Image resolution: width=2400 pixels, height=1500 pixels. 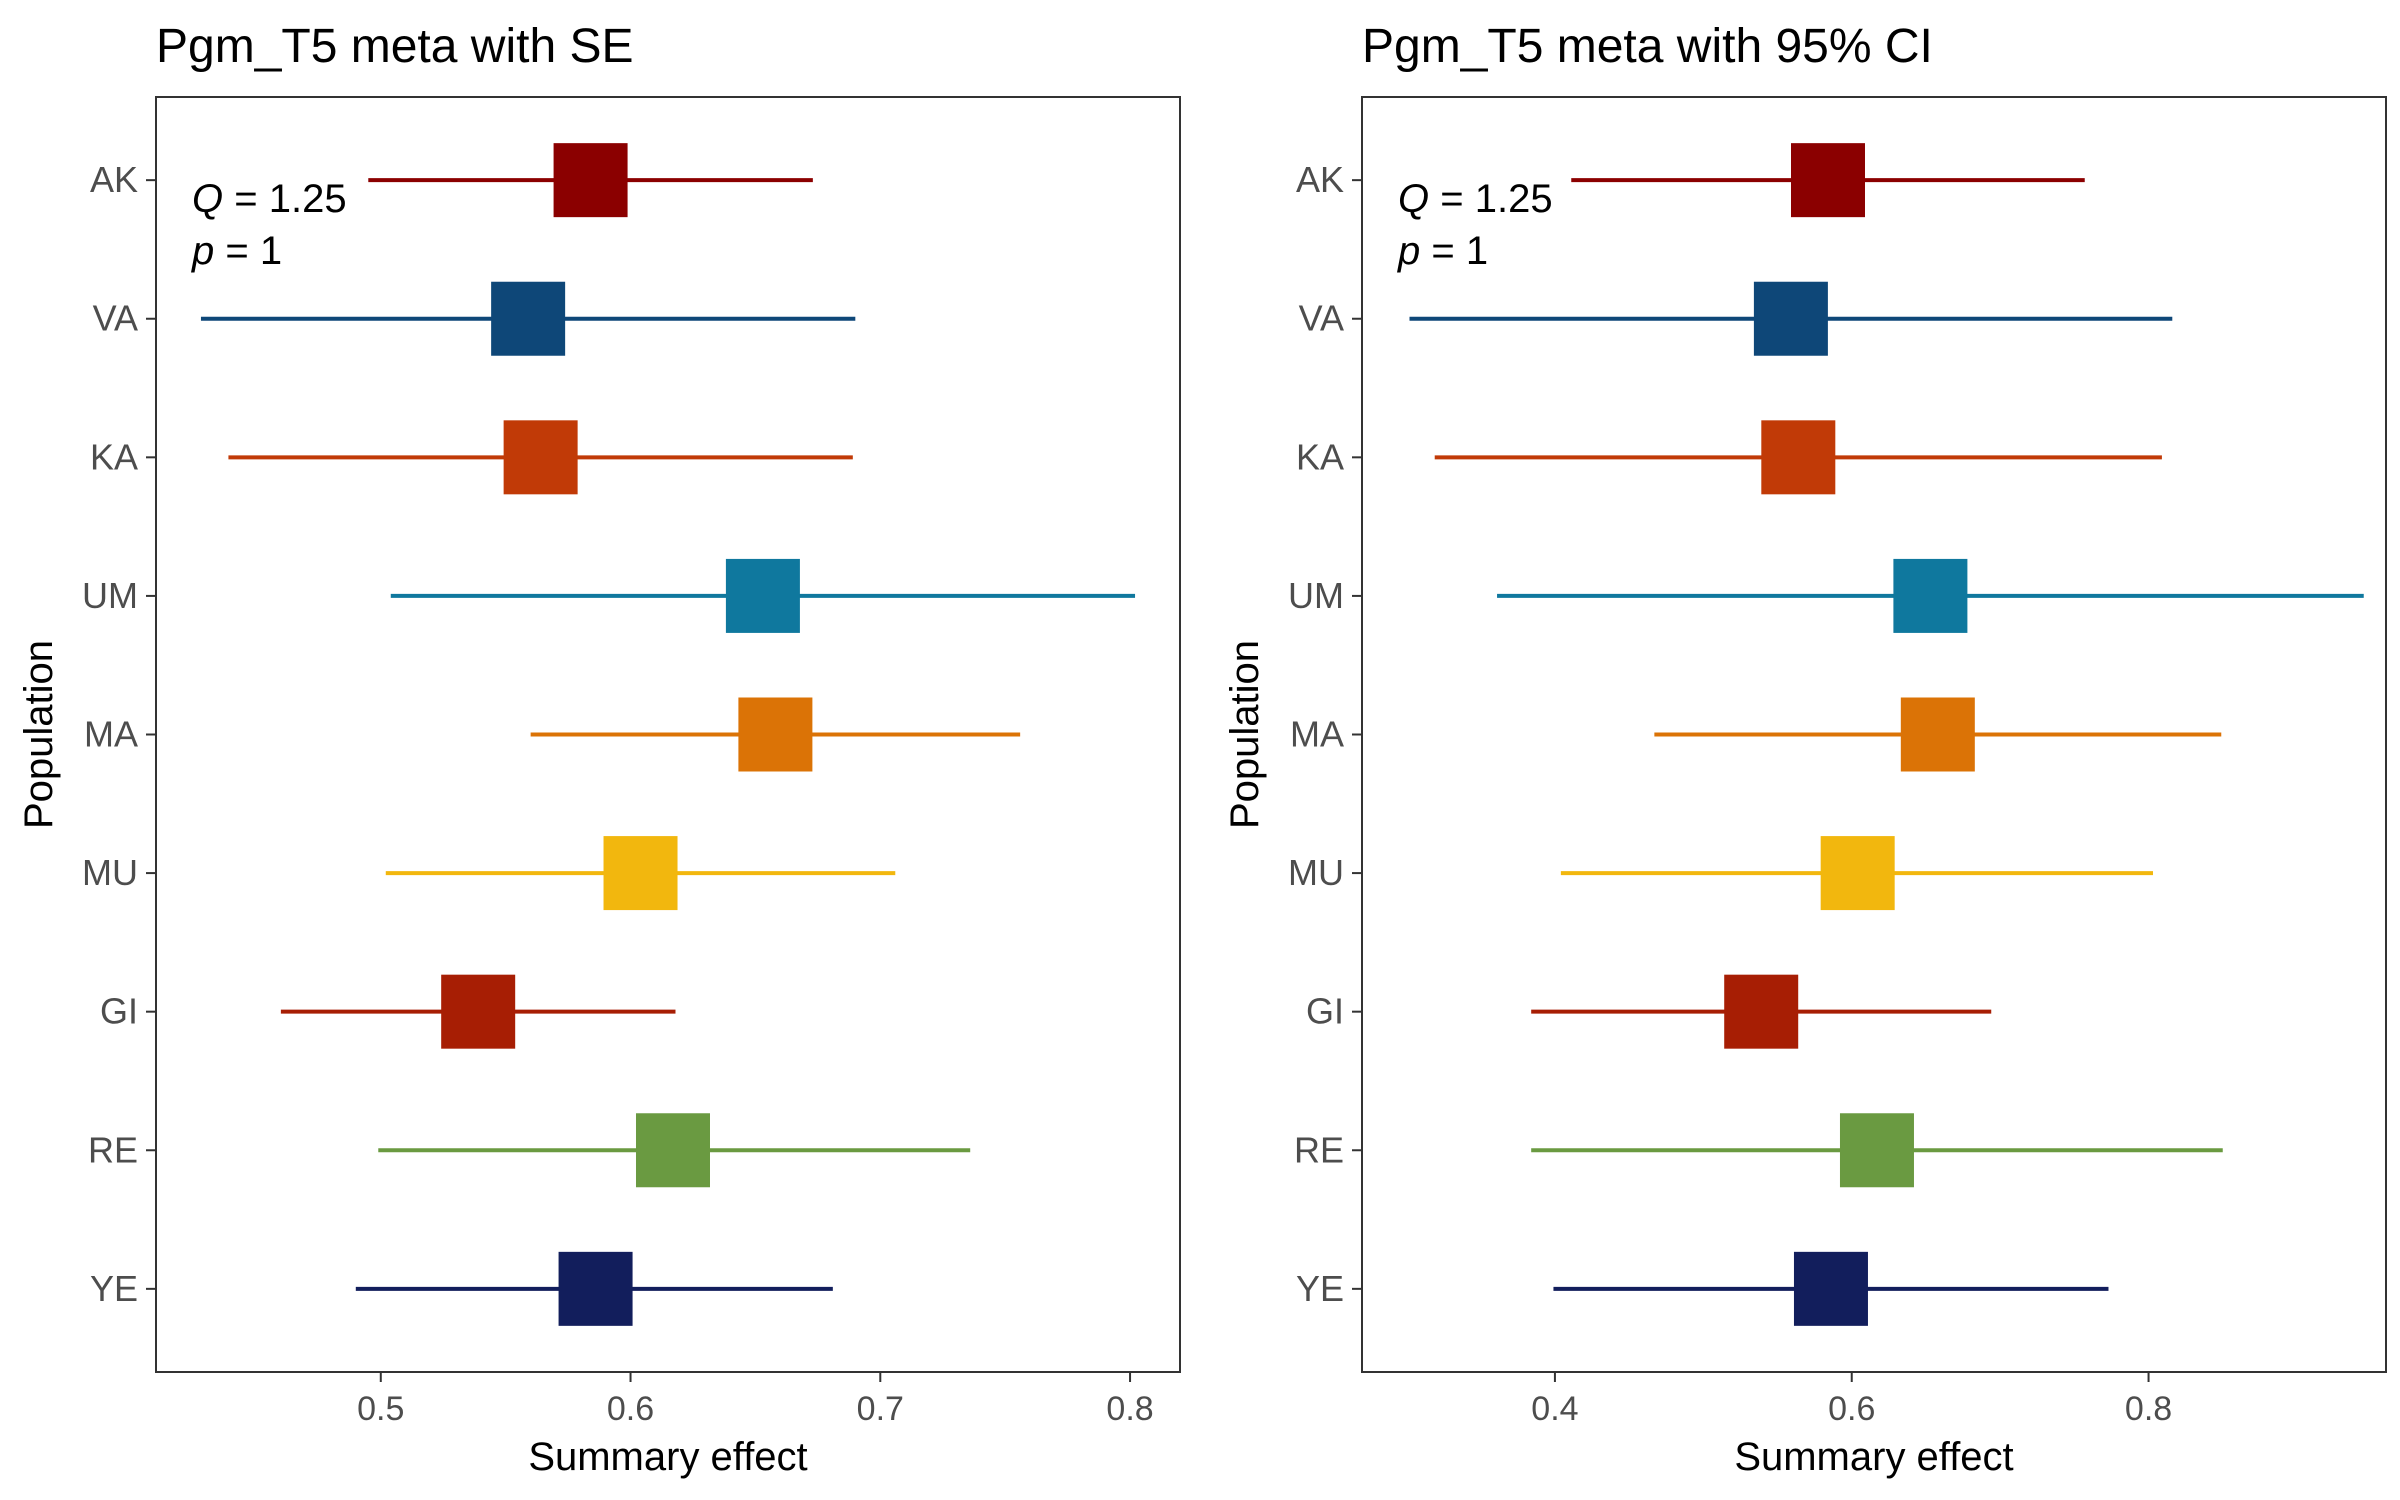 What do you see at coordinates (880, 1409) in the screenshot?
I see `x-tick-label: 0.7` at bounding box center [880, 1409].